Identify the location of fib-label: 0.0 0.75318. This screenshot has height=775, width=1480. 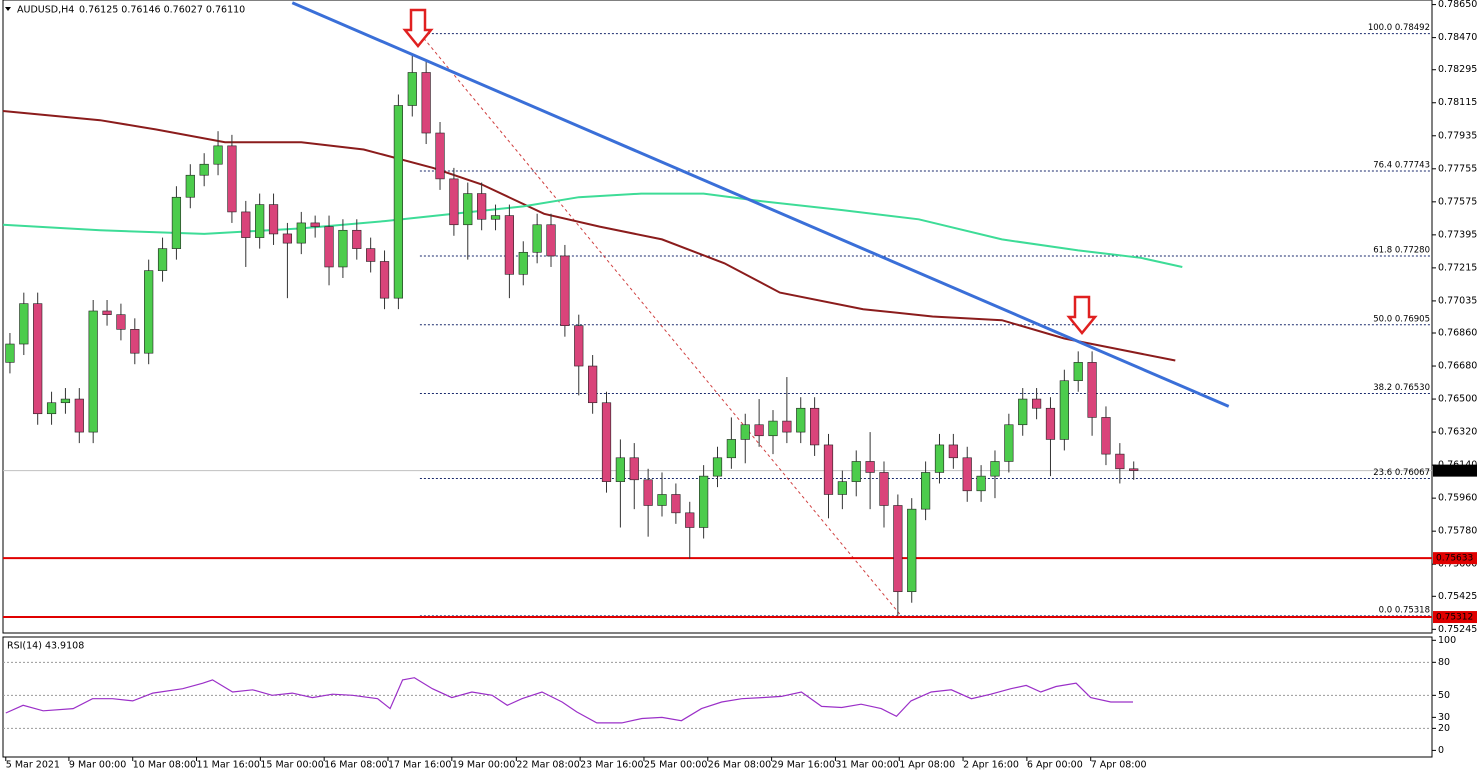
(1404, 610).